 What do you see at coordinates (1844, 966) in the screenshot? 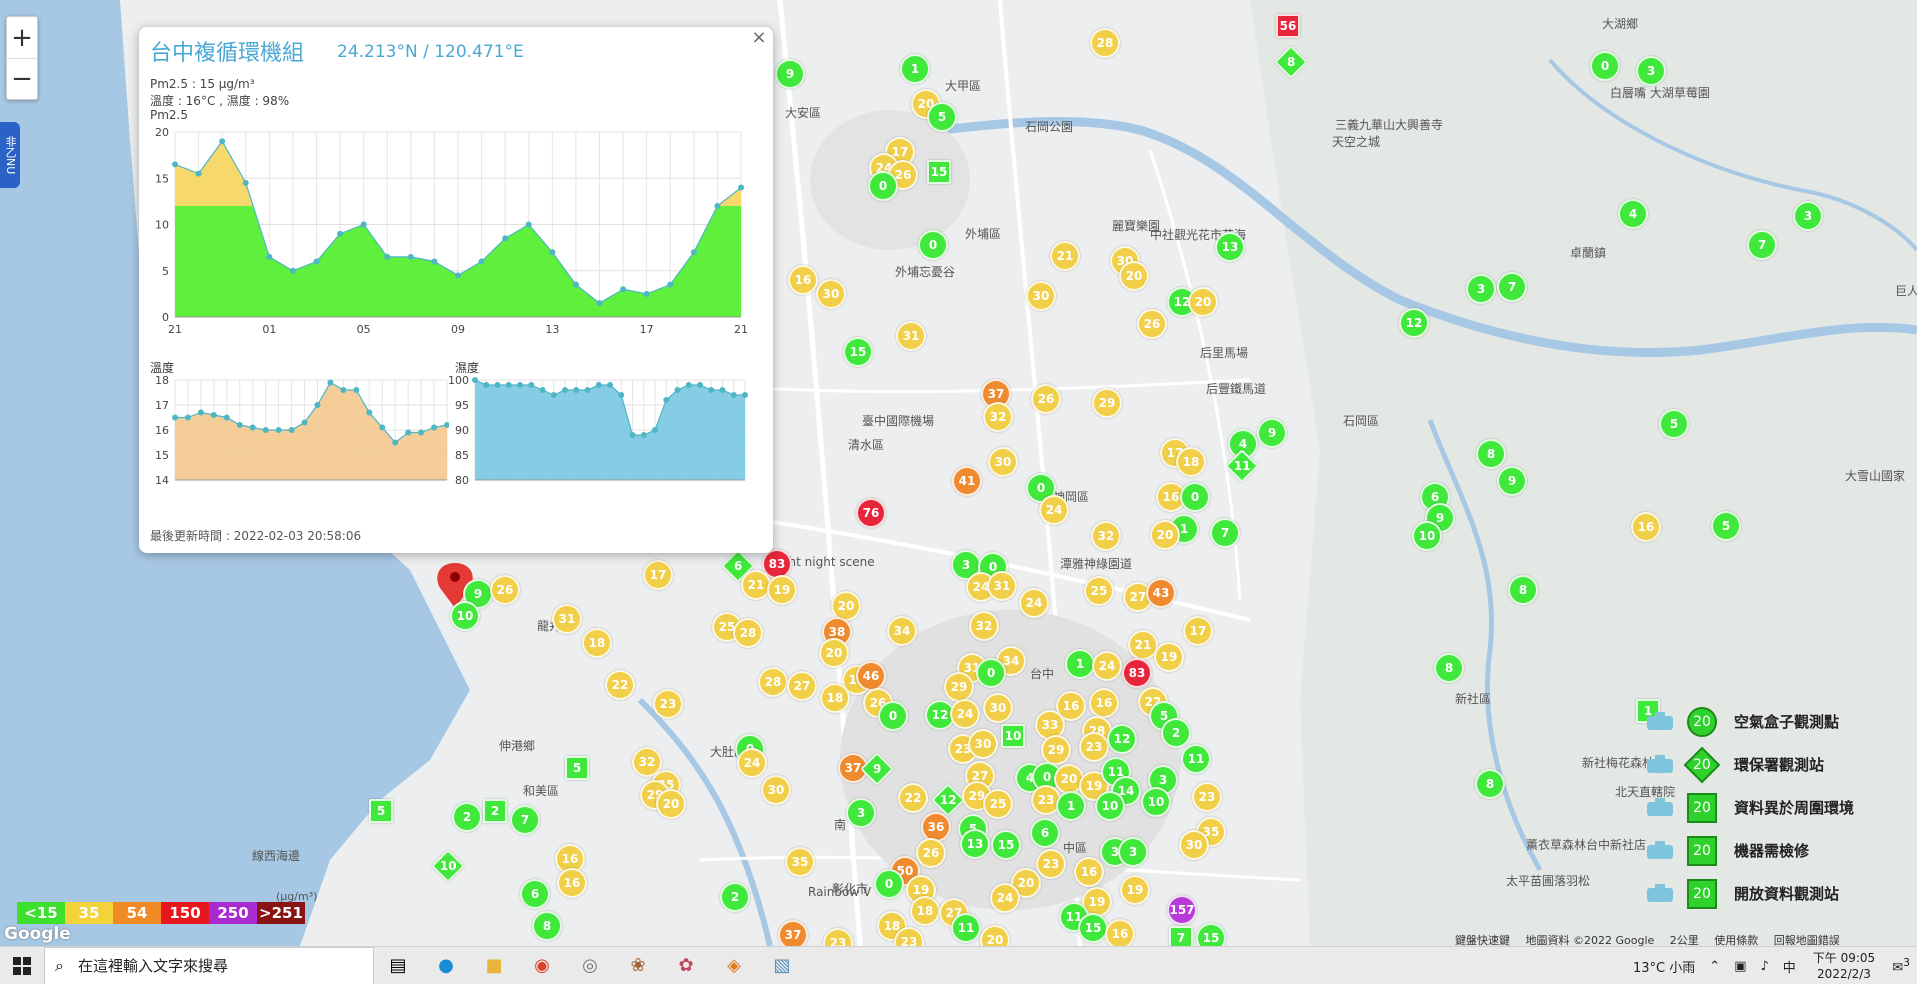
I see `clock: 下午 09:05 2022/2/3` at bounding box center [1844, 966].